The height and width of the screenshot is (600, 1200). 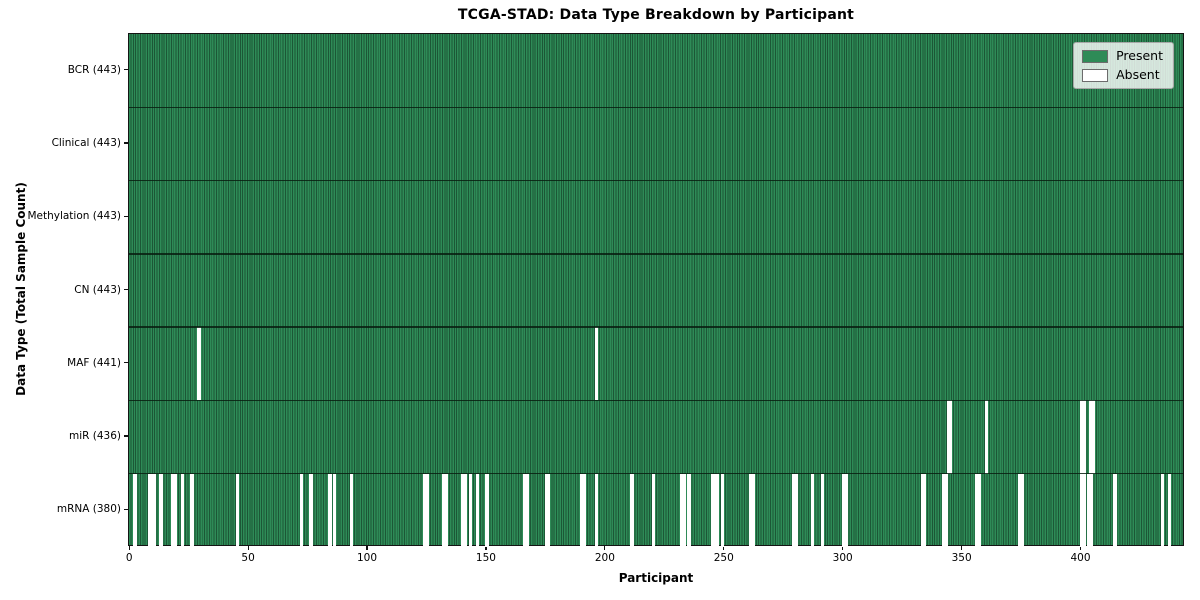 What do you see at coordinates (656, 578) in the screenshot?
I see `x-axis-title: Participant` at bounding box center [656, 578].